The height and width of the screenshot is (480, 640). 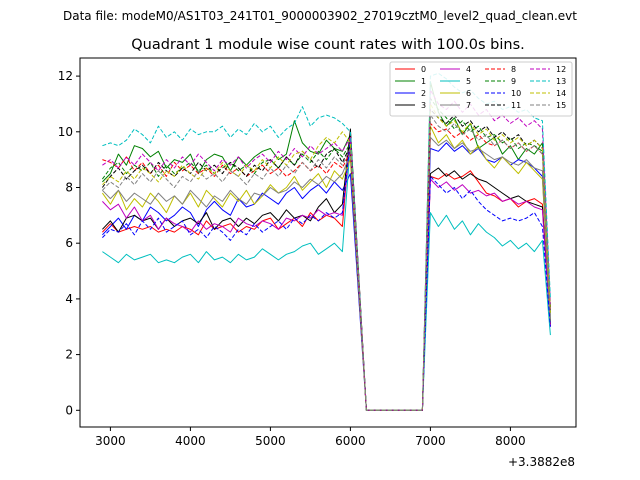 I want to click on legend-label-15: 15, so click(x=561, y=105).